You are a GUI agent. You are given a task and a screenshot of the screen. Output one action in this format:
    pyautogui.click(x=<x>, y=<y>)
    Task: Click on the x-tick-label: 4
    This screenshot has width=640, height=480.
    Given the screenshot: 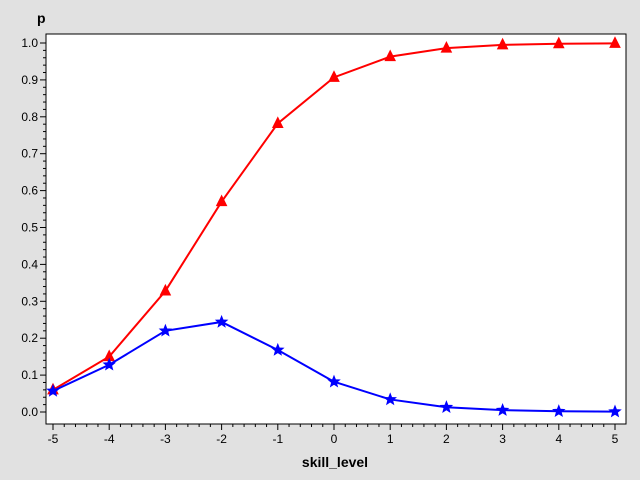 What is the action you would take?
    pyautogui.click(x=558, y=439)
    